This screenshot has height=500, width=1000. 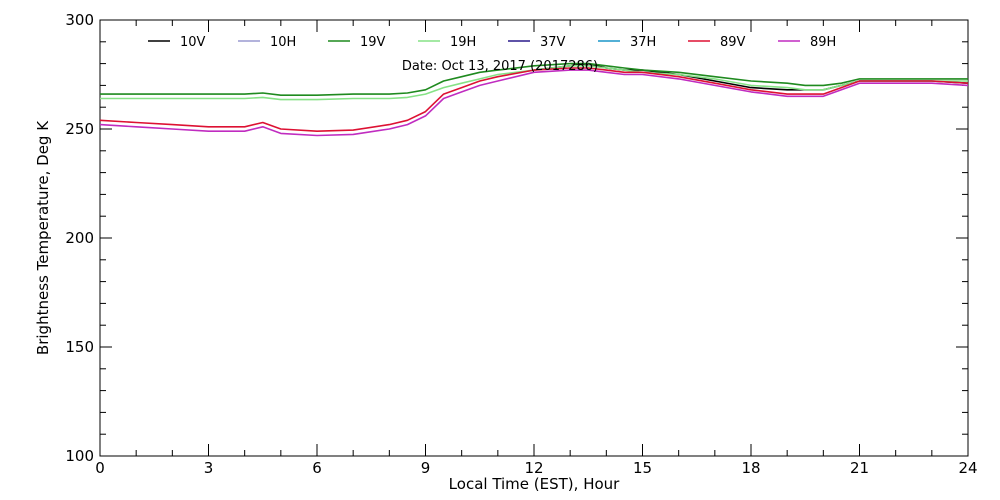 I want to click on x-tick-label: 6, so click(x=317, y=468).